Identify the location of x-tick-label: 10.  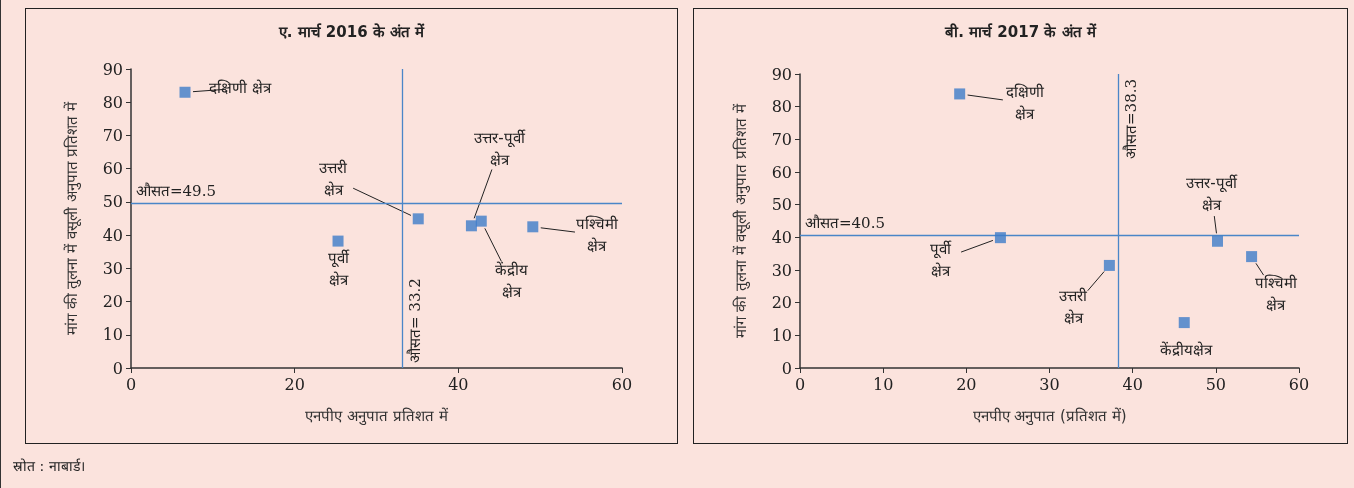
(883, 384).